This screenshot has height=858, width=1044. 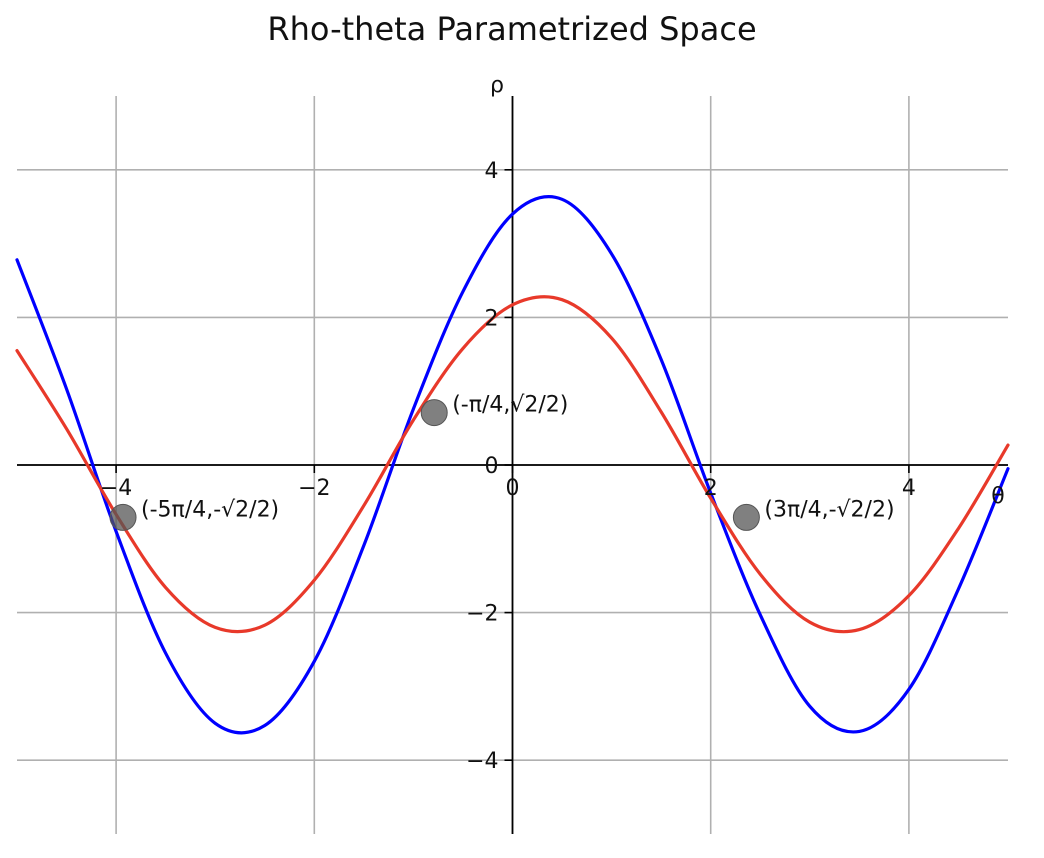 I want to click on x-tick-label: 4, so click(x=909, y=488).